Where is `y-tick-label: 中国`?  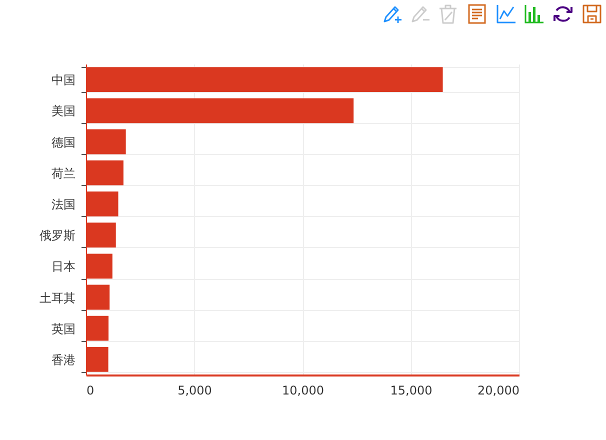
y-tick-label: 中国 is located at coordinates (64, 80).